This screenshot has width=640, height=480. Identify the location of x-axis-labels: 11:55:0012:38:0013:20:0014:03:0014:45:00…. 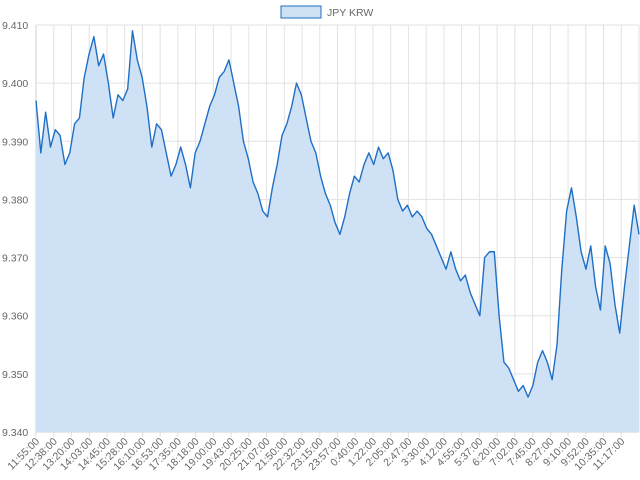
(316, 455).